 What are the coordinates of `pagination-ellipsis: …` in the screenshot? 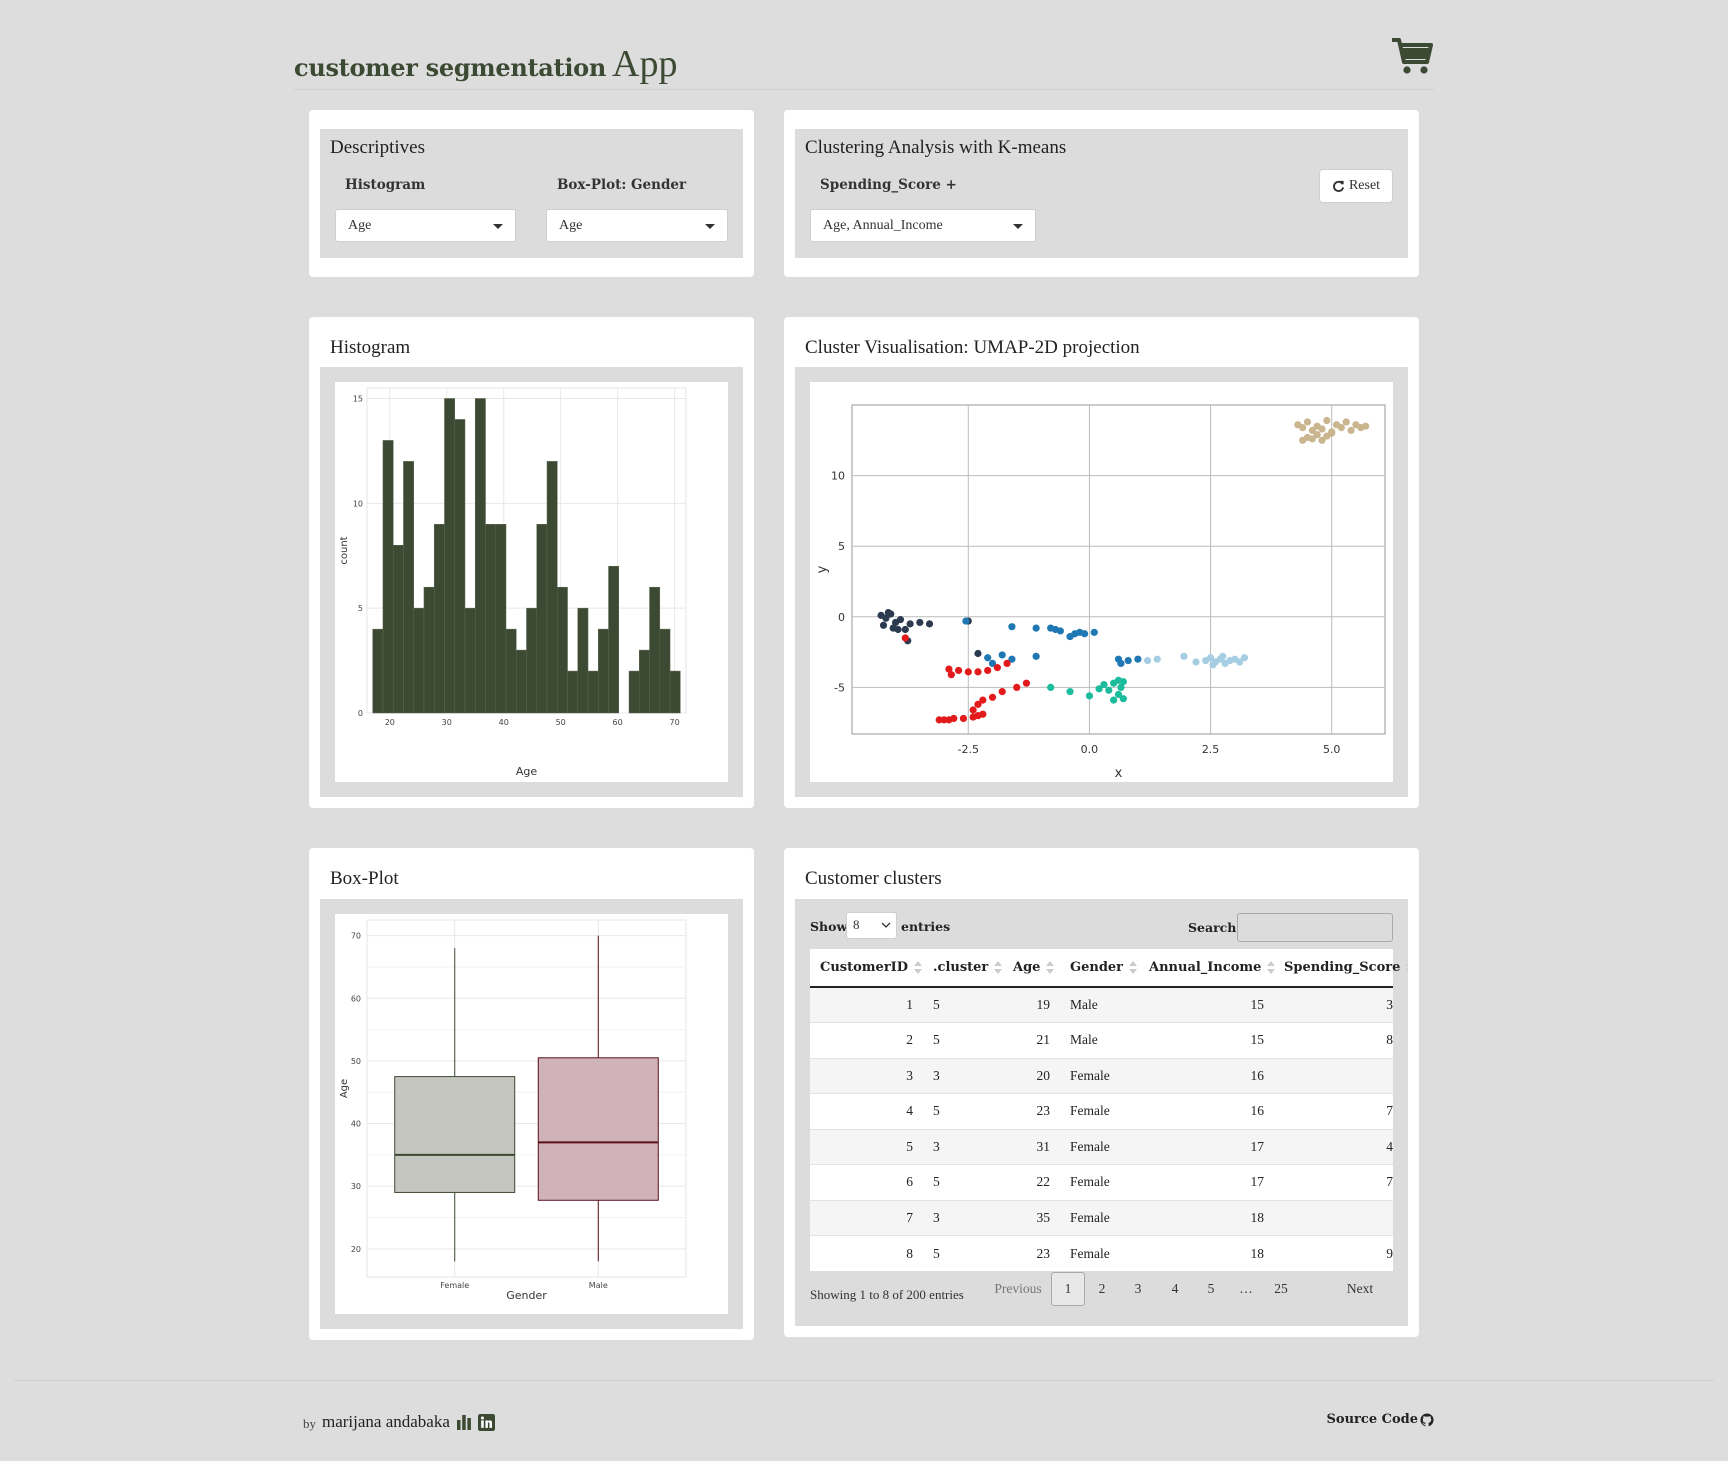 It's located at (1246, 1288).